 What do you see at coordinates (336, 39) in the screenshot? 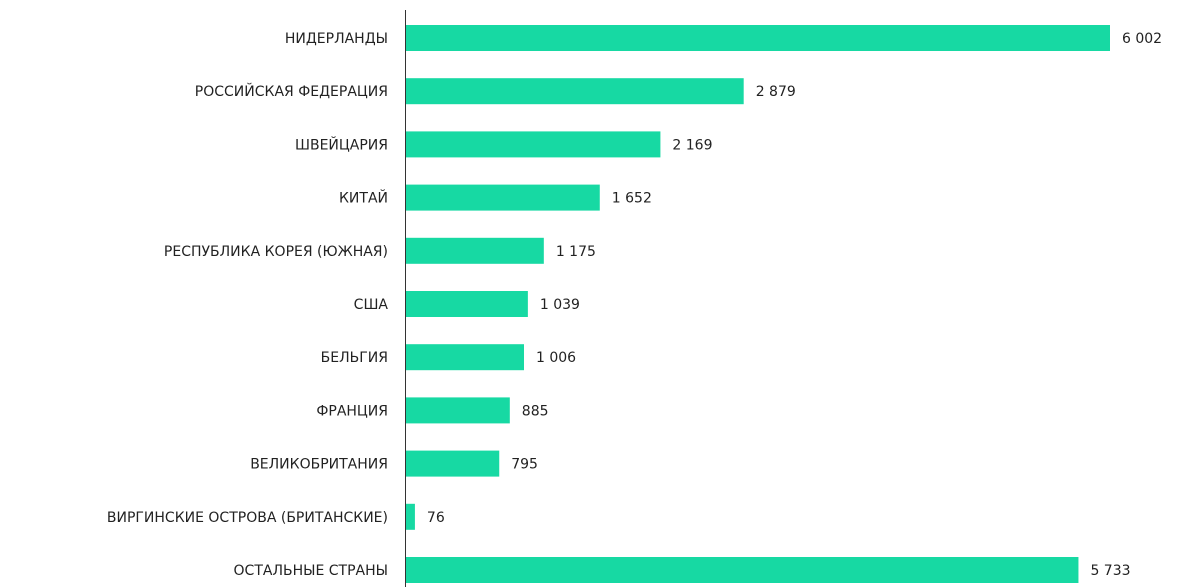
I see `category-label: НИДЕРЛАНДЫ` at bounding box center [336, 39].